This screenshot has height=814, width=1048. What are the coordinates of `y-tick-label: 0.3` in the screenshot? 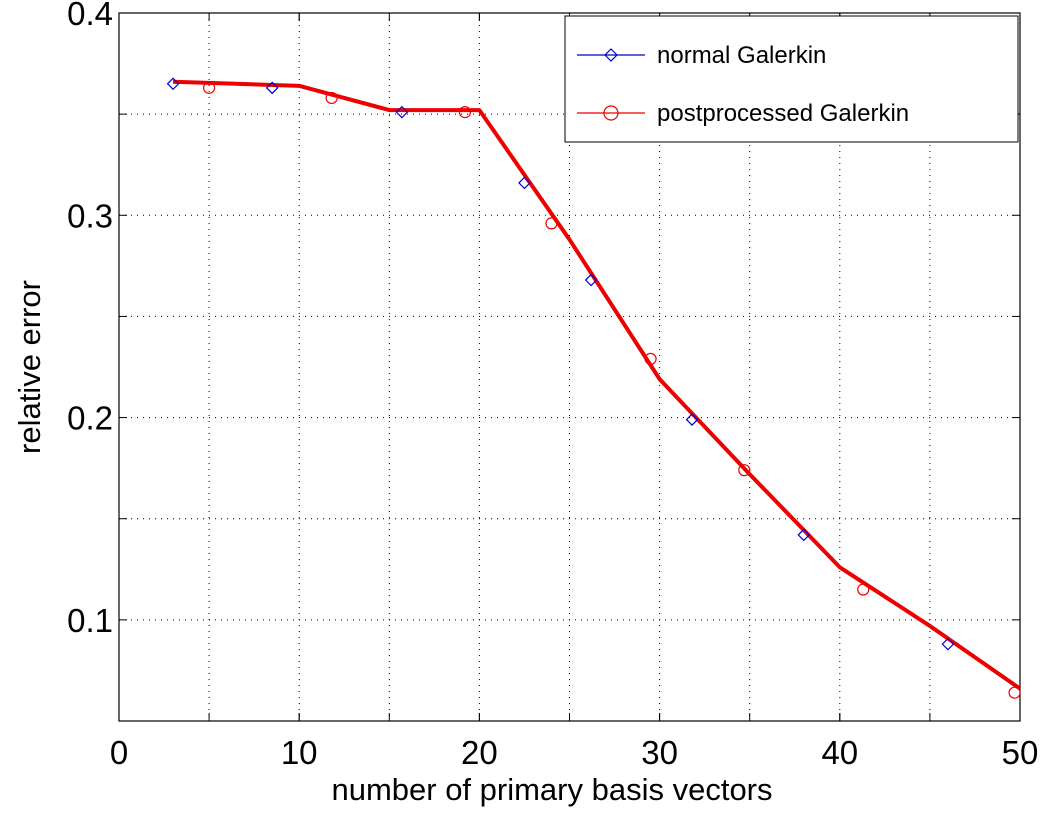 It's located at (90, 215).